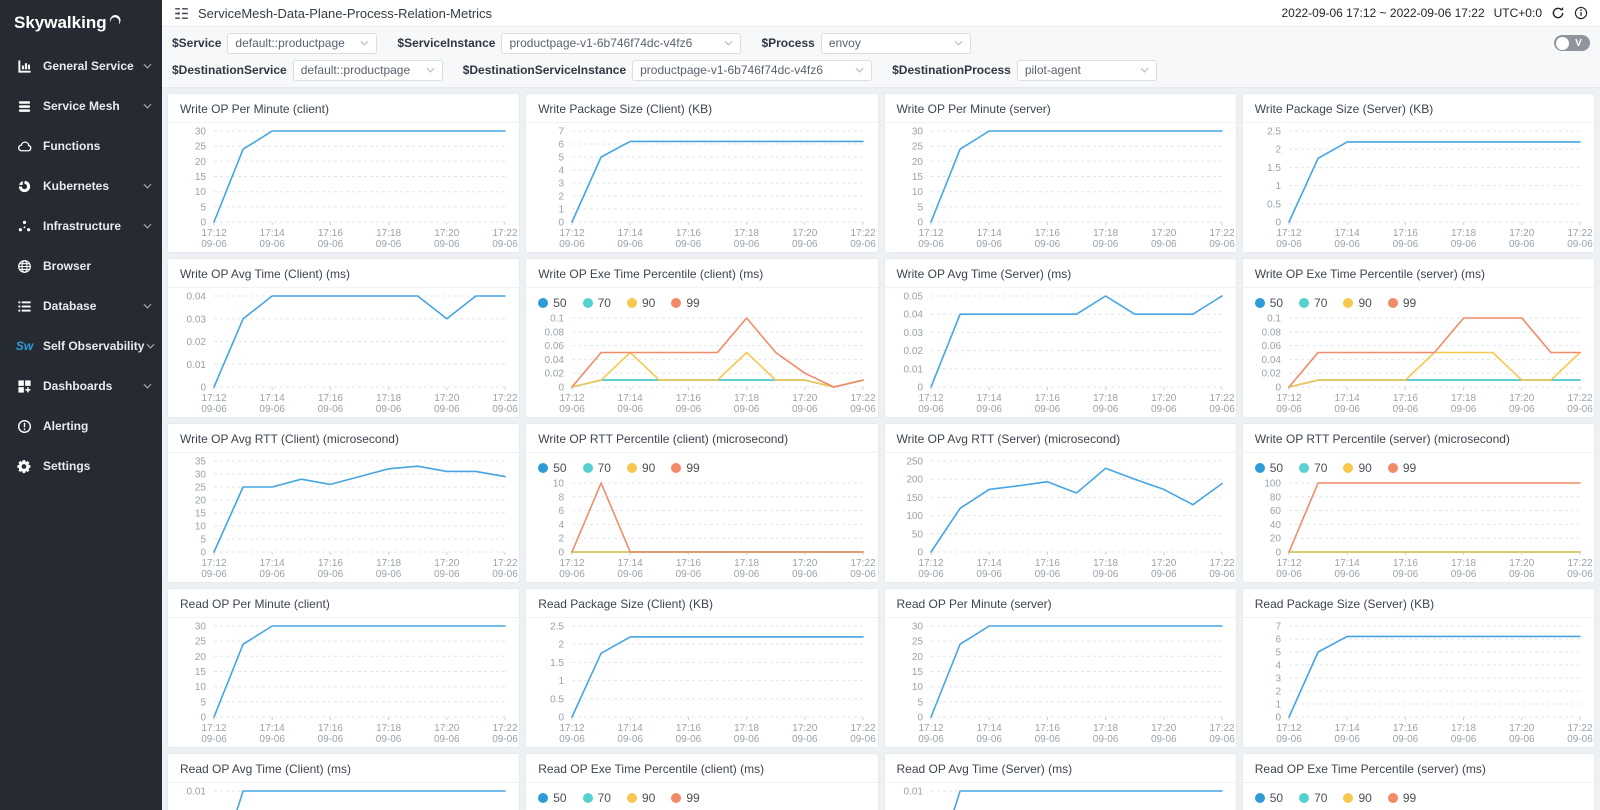  I want to click on destinationprocess-select: pilot-agent, so click(1086, 70).